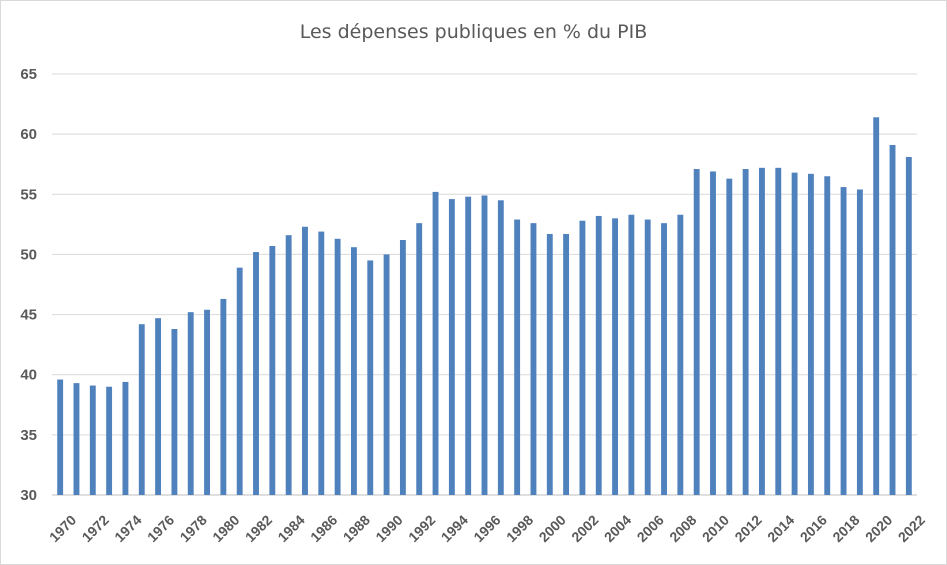 The image size is (947, 565). I want to click on x-tick-label: 1998, so click(519, 528).